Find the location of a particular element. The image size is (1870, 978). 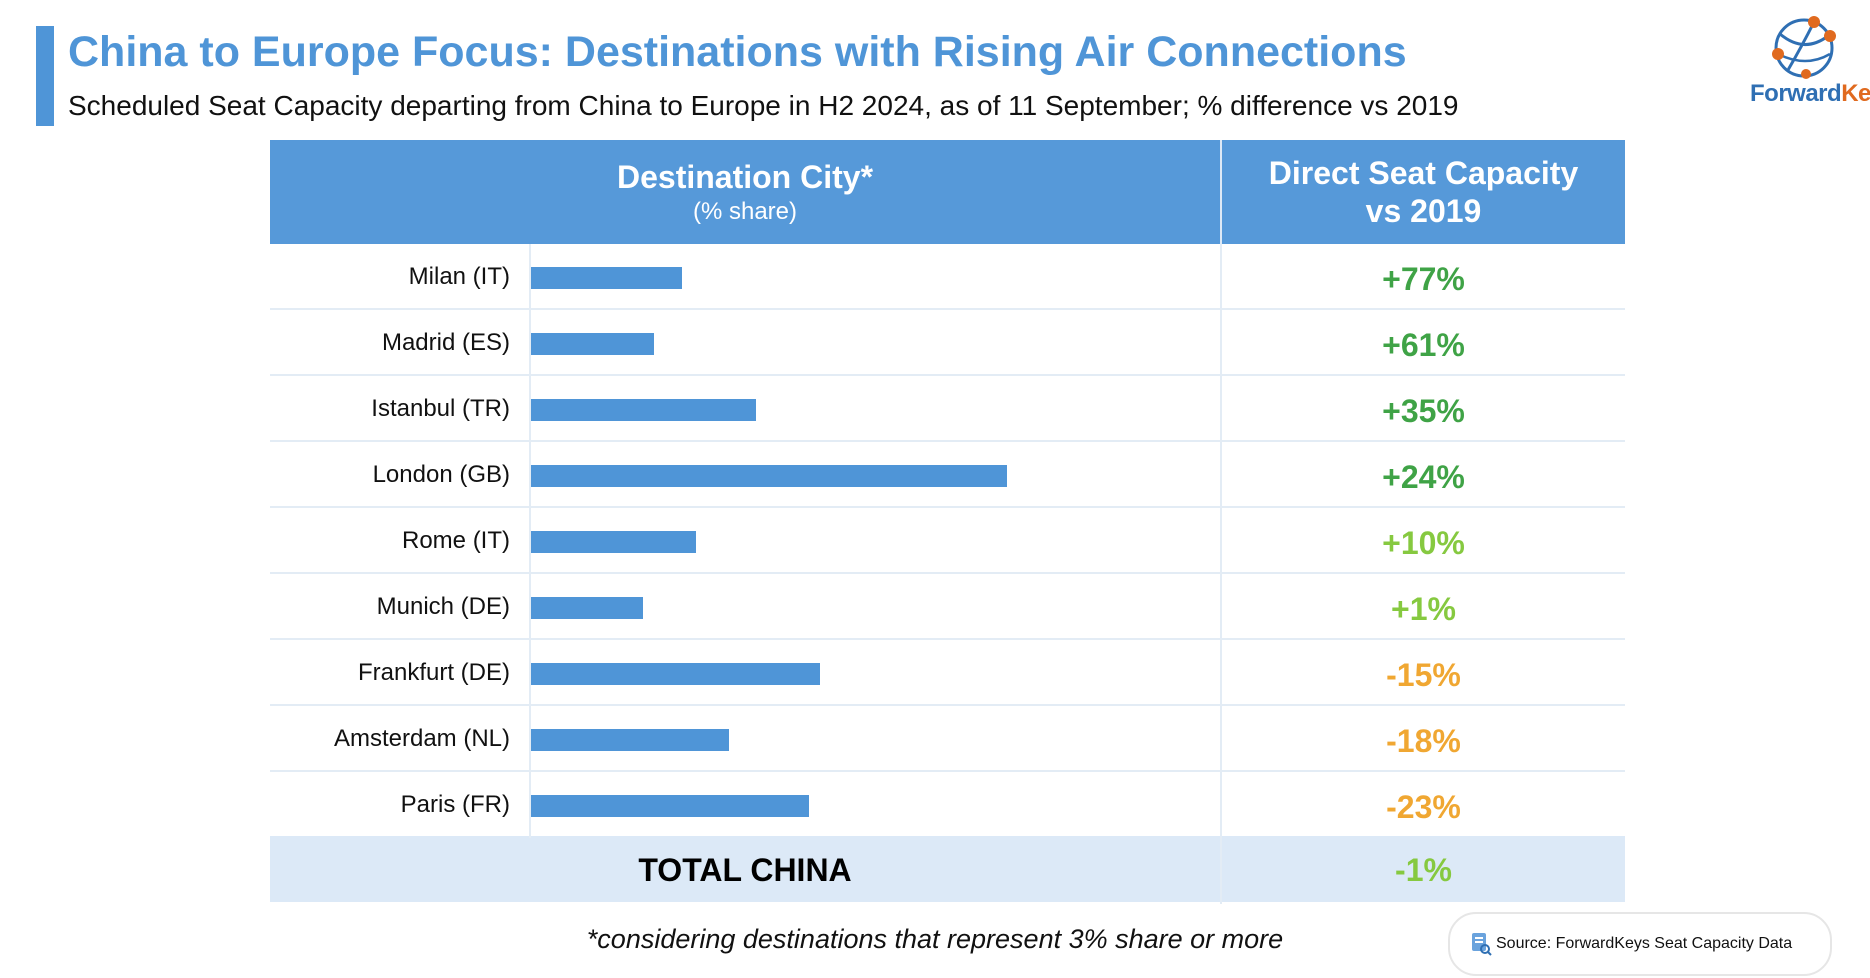

table-row: Milan (IT) +77% is located at coordinates (947, 277).